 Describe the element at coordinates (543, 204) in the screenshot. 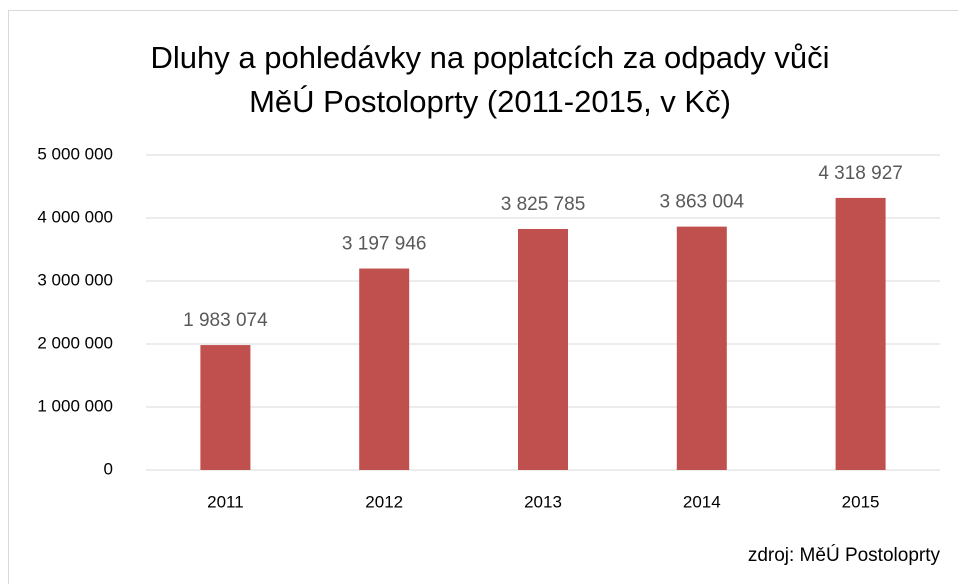

I see `data-label: 3 825 785` at that location.